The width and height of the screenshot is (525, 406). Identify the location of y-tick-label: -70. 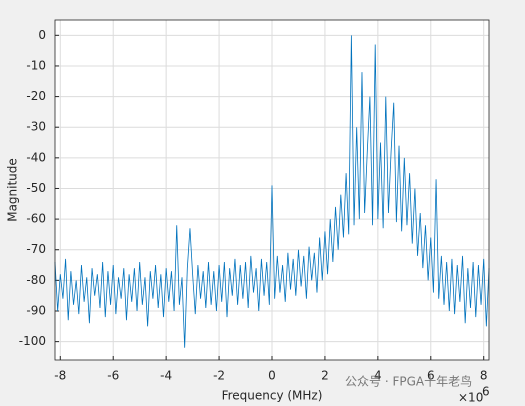
(36, 249).